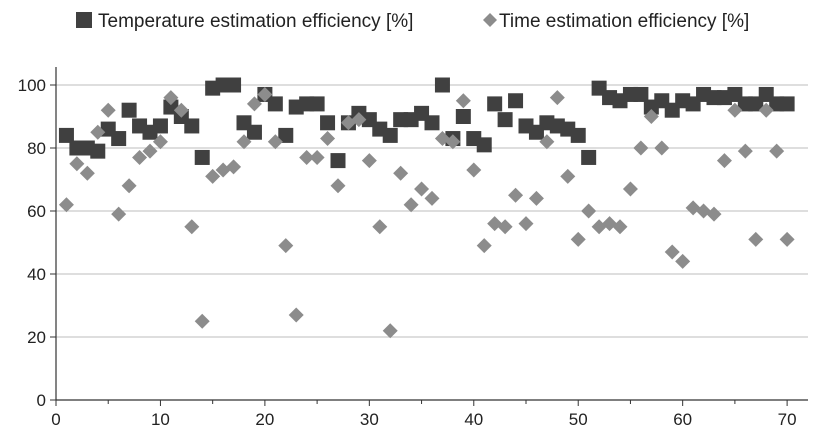 This screenshot has height=439, width=825. What do you see at coordinates (36, 211) in the screenshot?
I see `y-tick-label: 60` at bounding box center [36, 211].